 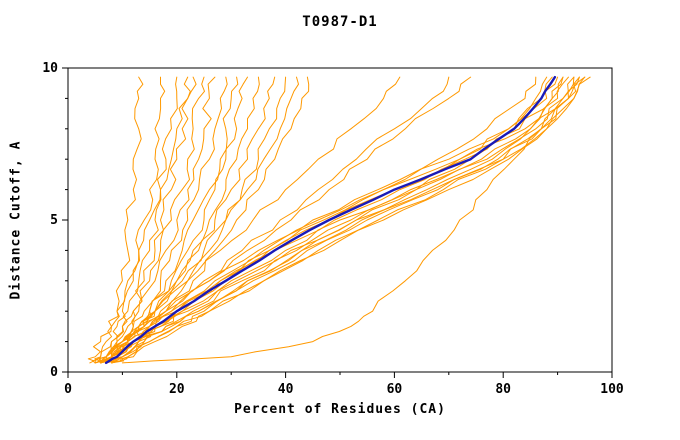 What do you see at coordinates (68, 389) in the screenshot?
I see `x-tick-label: 0` at bounding box center [68, 389].